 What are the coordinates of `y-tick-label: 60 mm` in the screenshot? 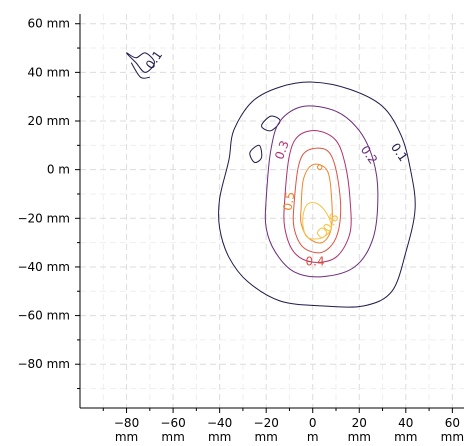 It's located at (49, 24).